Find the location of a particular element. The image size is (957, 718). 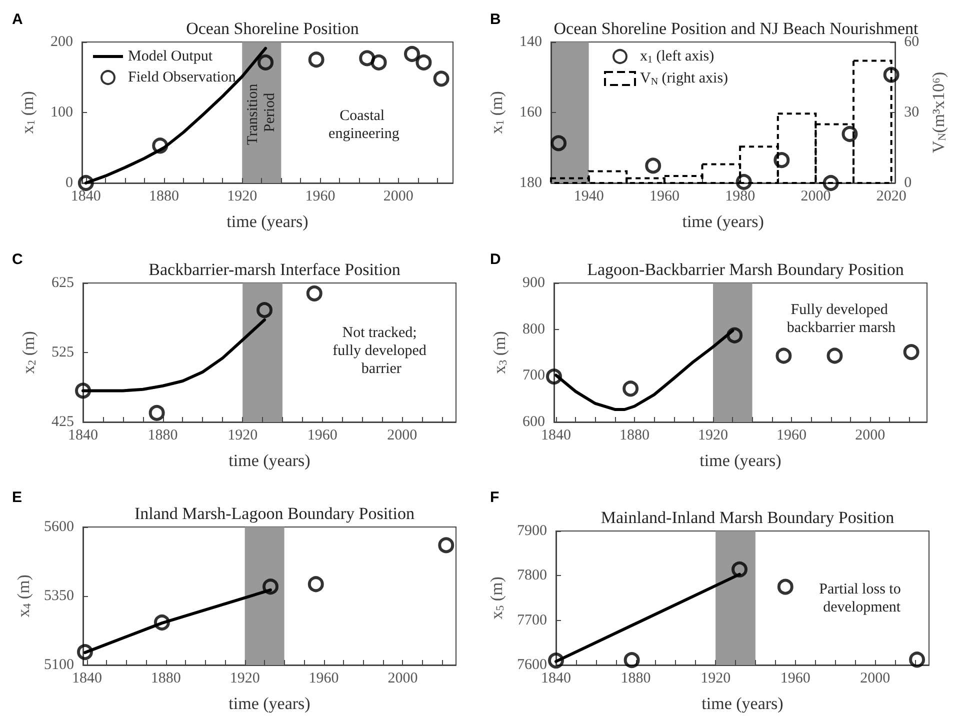

legend-label: Model Output is located at coordinates (171, 56).